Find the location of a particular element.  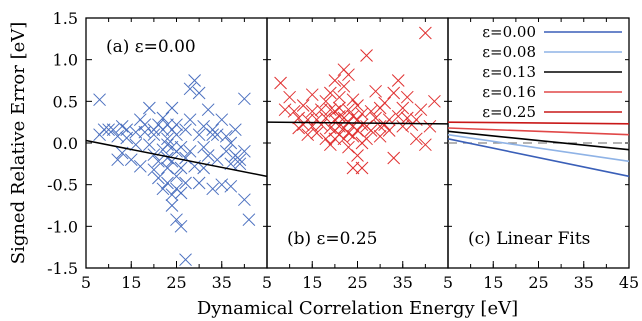

y-tick-label: -1.0 is located at coordinates (62, 226).